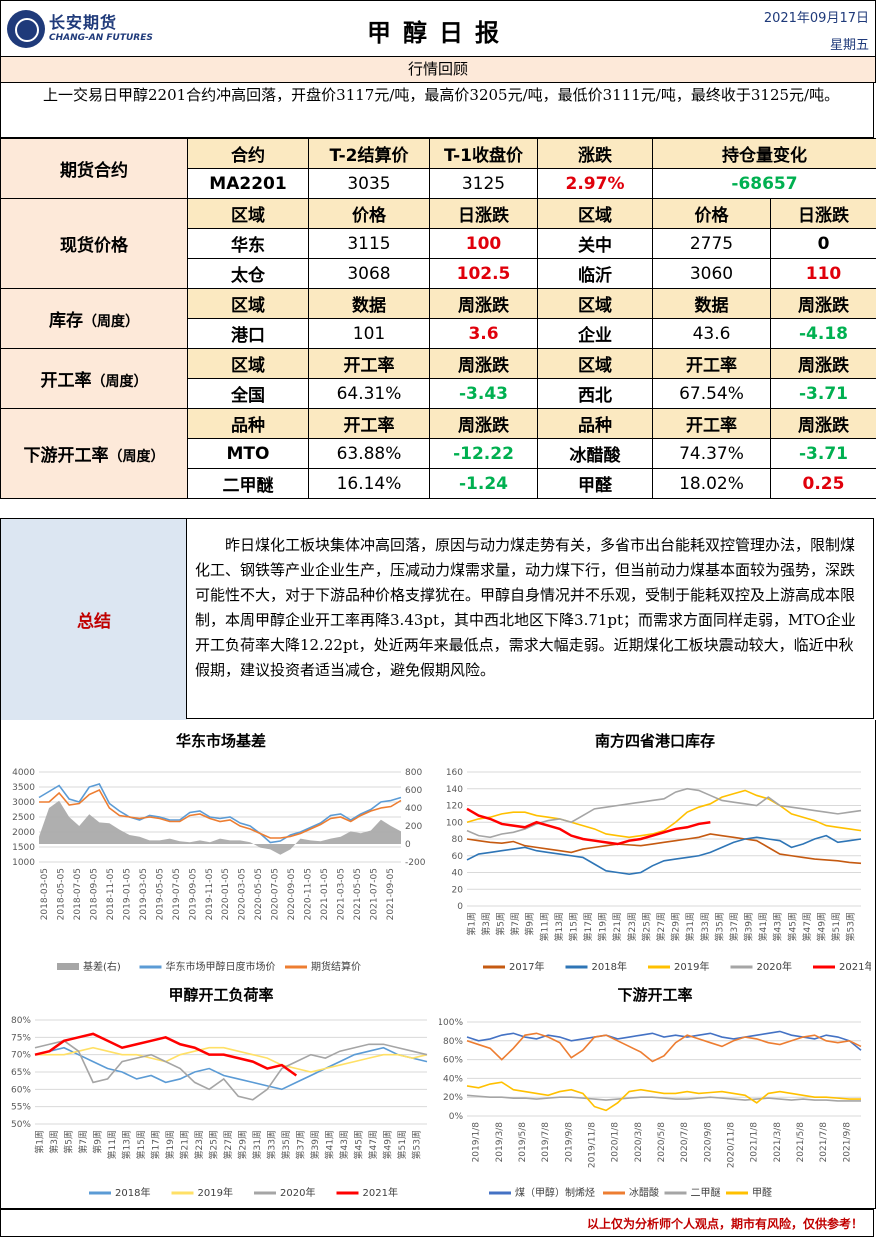 This screenshot has height=1238, width=876. What do you see at coordinates (215, 1192) in the screenshot?
I see `legend-label: 2019年` at bounding box center [215, 1192].